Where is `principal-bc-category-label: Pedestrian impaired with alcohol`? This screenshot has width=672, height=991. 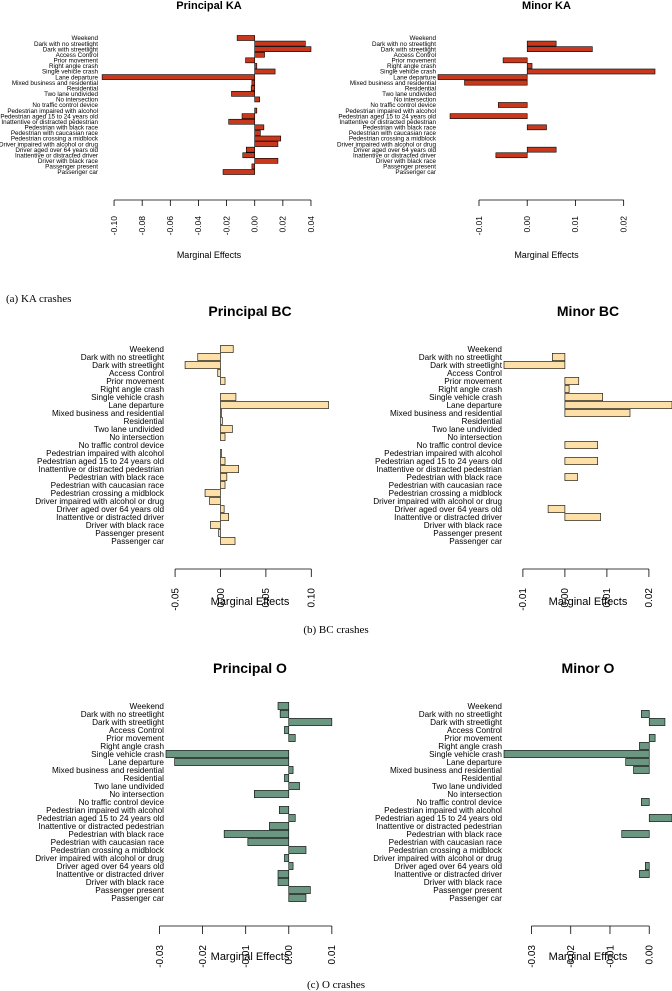
principal-bc-category-label: Pedestrian impaired with alcohol is located at coordinates (105, 453).